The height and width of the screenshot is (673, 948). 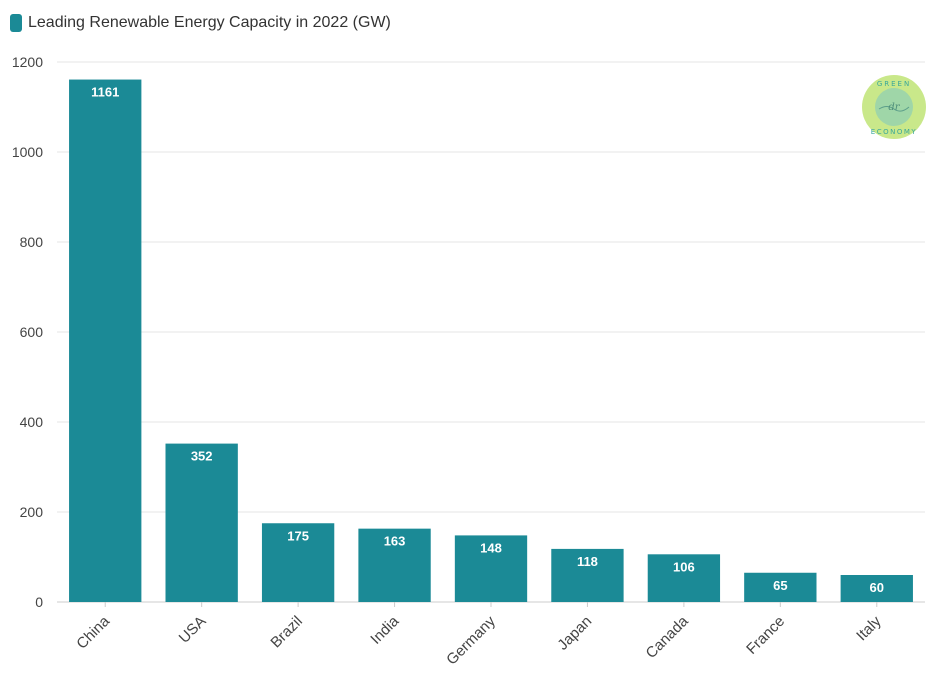 What do you see at coordinates (202, 456) in the screenshot?
I see `data-label: 352` at bounding box center [202, 456].